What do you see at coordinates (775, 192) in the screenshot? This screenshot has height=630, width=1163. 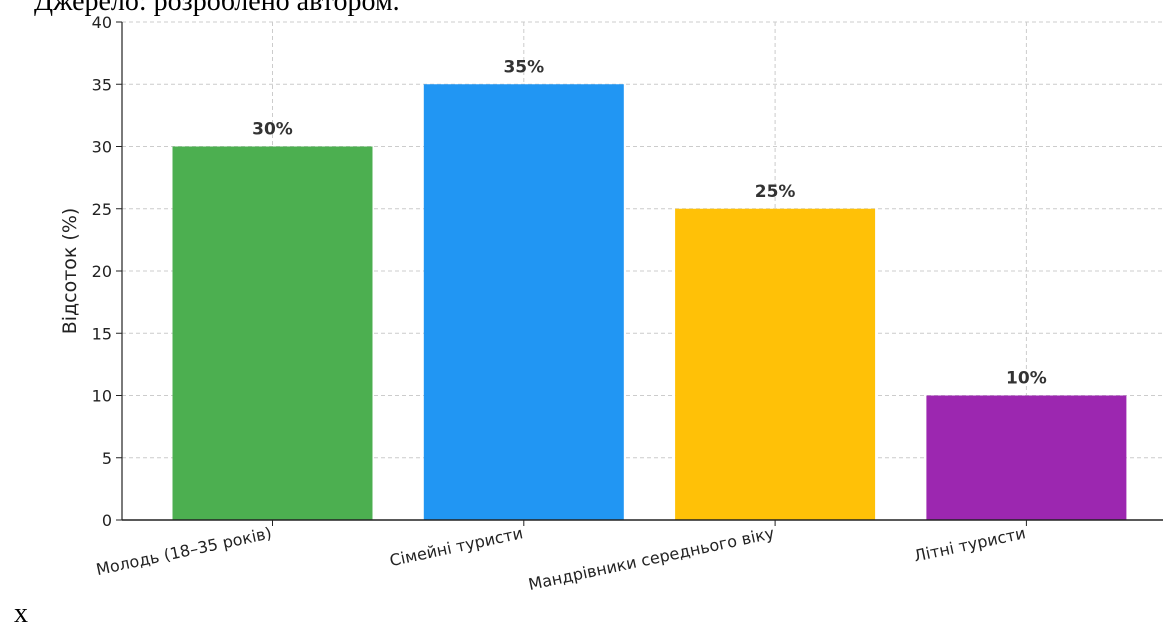 I see `value-label-2: 25%` at bounding box center [775, 192].